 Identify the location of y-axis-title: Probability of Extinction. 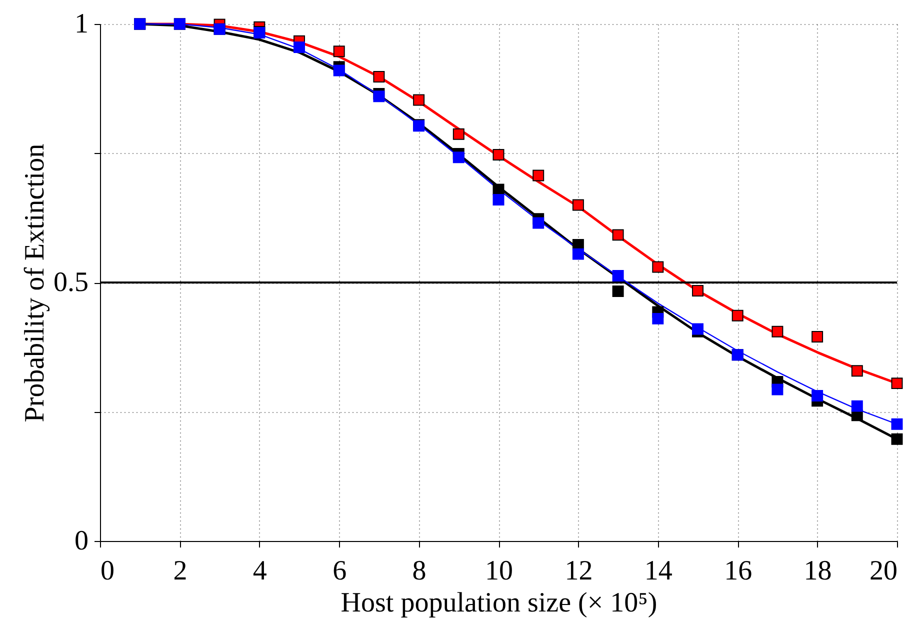
(35, 283).